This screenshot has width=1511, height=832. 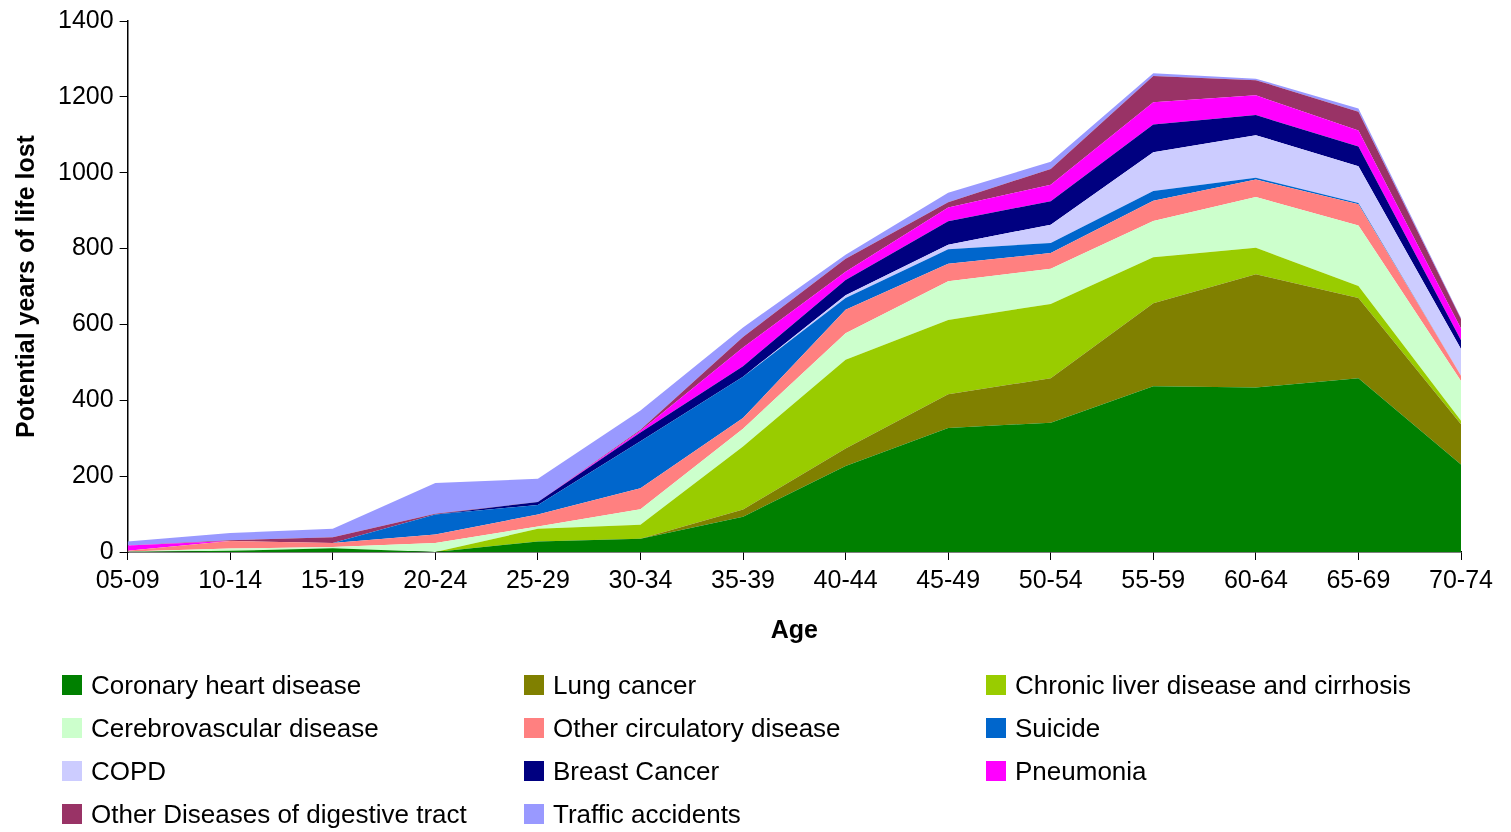 What do you see at coordinates (92, 246) in the screenshot?
I see `y-tick-label: 800` at bounding box center [92, 246].